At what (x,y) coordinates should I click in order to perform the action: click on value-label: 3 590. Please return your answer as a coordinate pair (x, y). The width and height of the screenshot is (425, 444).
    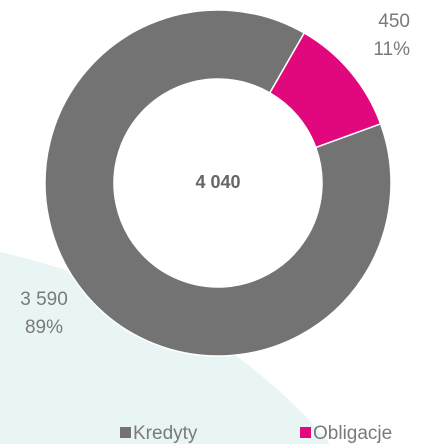
    Looking at the image, I should click on (44, 299).